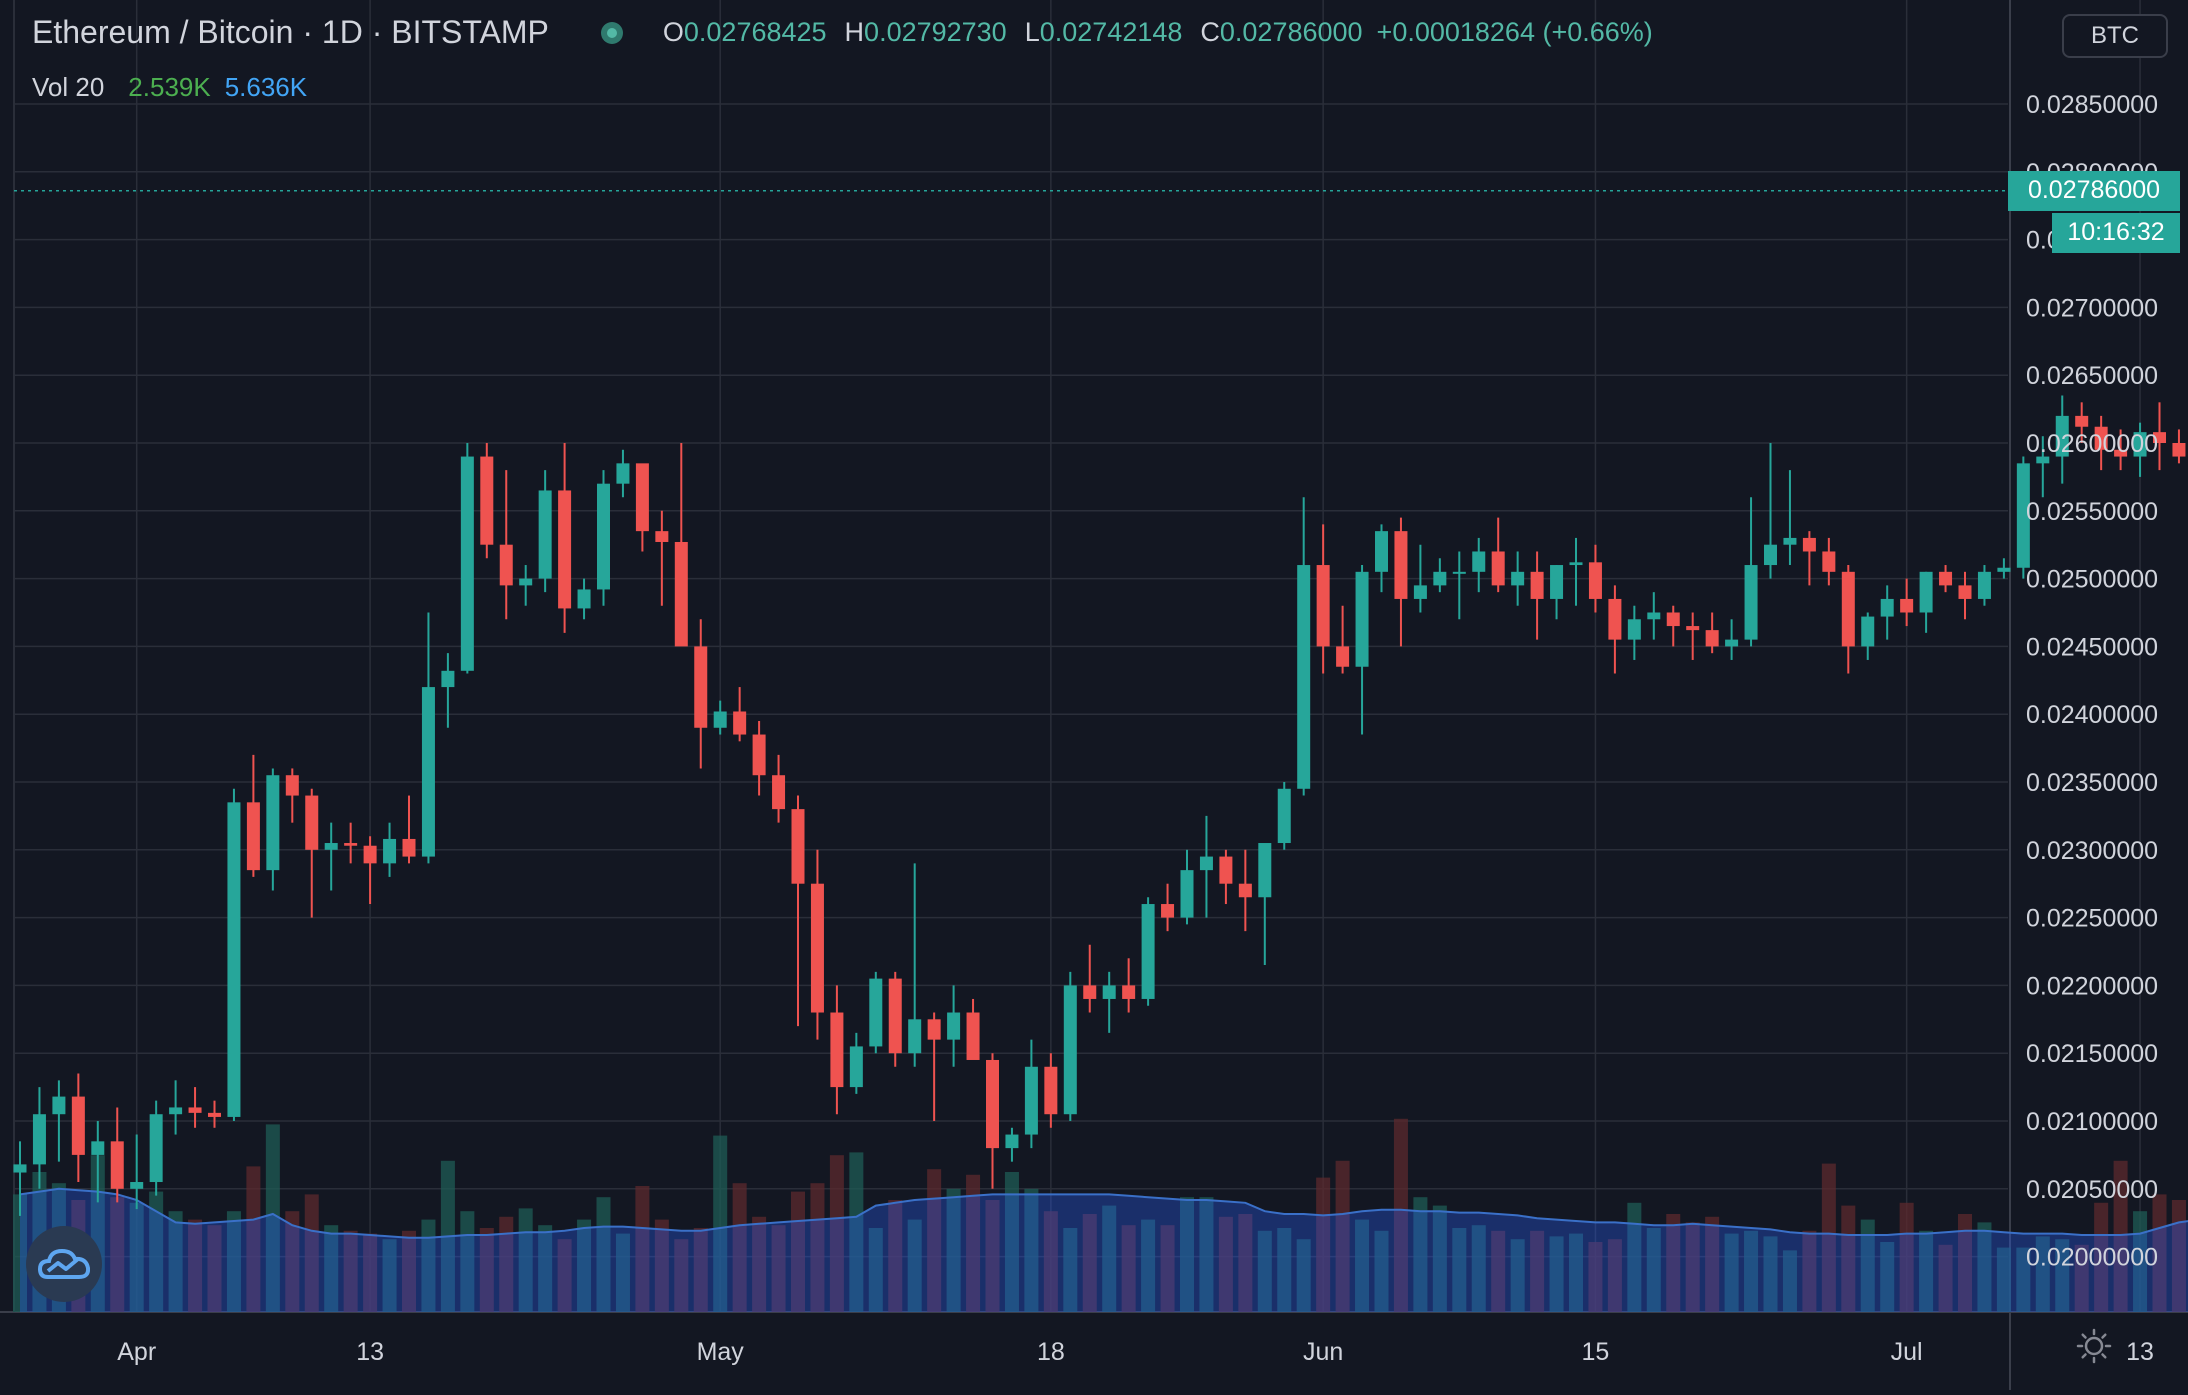  Describe the element at coordinates (68, 87) in the screenshot. I see `volume-label: Vol 20` at that location.